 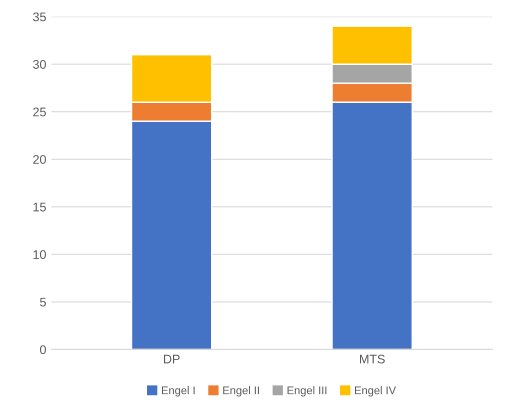 What do you see at coordinates (39, 255) in the screenshot?
I see `y-tick-label: 10` at bounding box center [39, 255].